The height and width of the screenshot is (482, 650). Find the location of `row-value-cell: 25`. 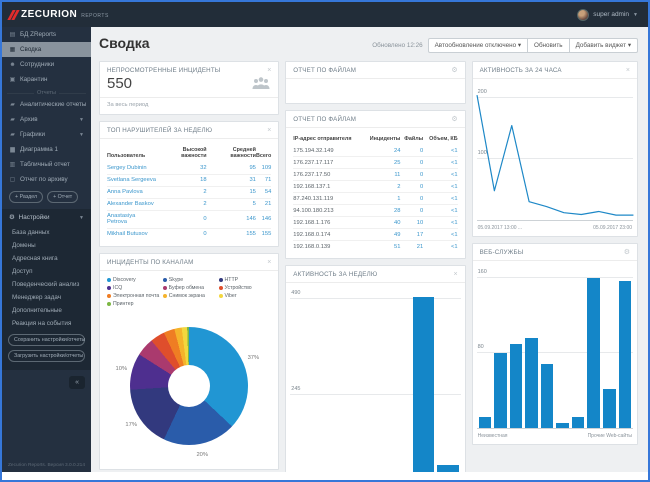

row-value-cell: 25 is located at coordinates (382, 162).